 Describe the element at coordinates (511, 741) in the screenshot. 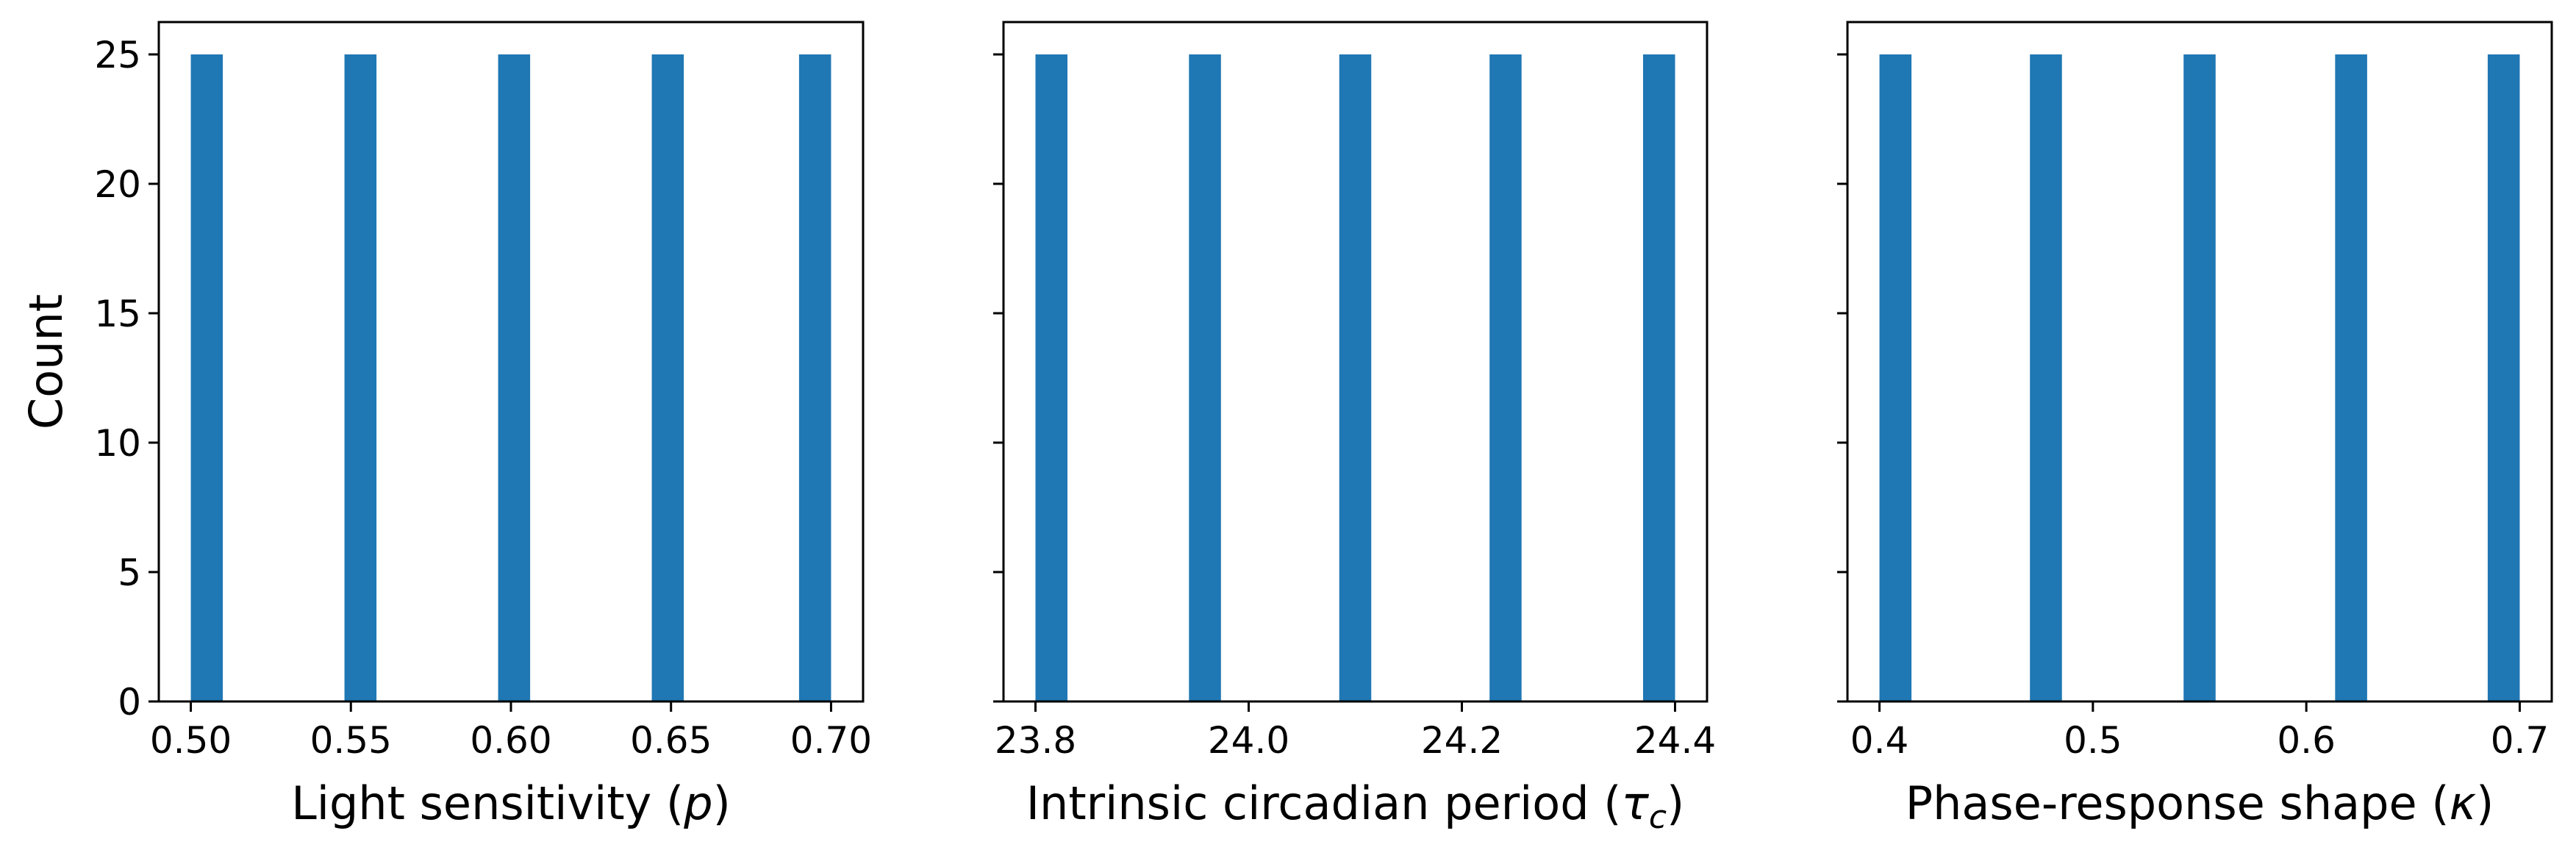

I see `x-tick-label: 0.60` at that location.